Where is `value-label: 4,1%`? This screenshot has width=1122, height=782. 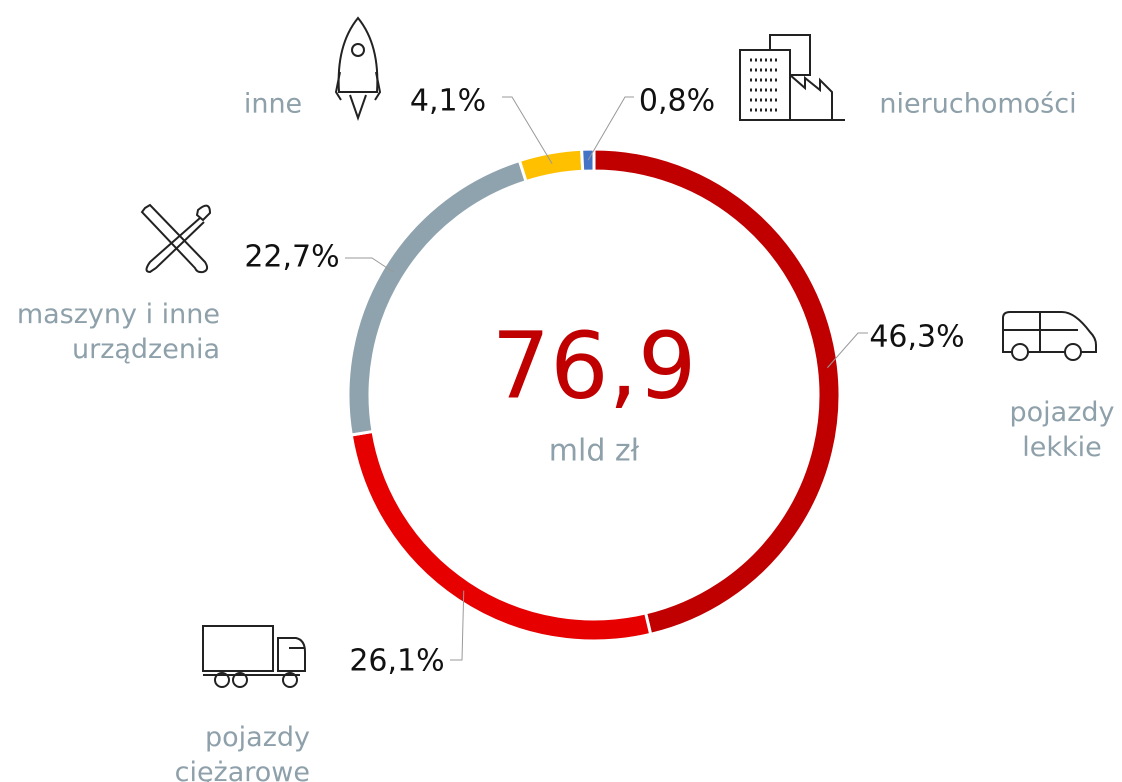
value-label: 4,1% is located at coordinates (448, 101).